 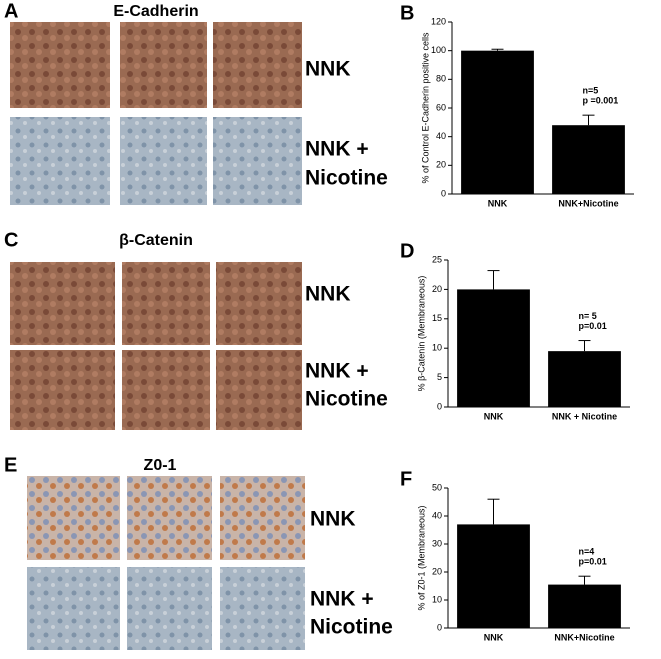 What do you see at coordinates (406, 479) in the screenshot?
I see `panel-letter: F` at bounding box center [406, 479].